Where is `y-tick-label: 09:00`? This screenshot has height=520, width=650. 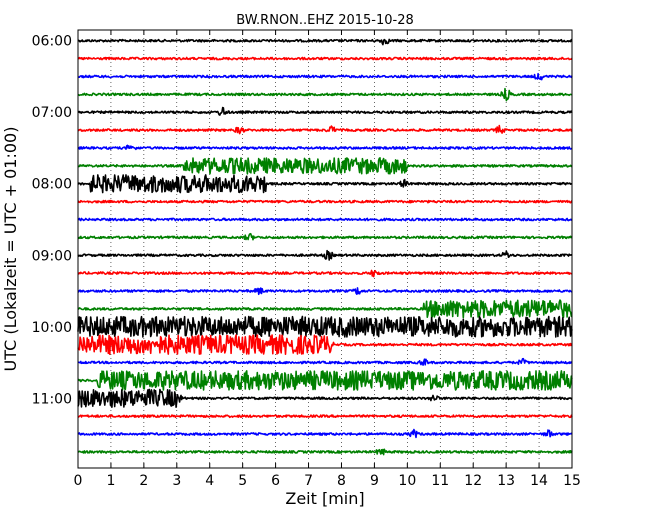 y-tick-label: 09:00 is located at coordinates (52, 256).